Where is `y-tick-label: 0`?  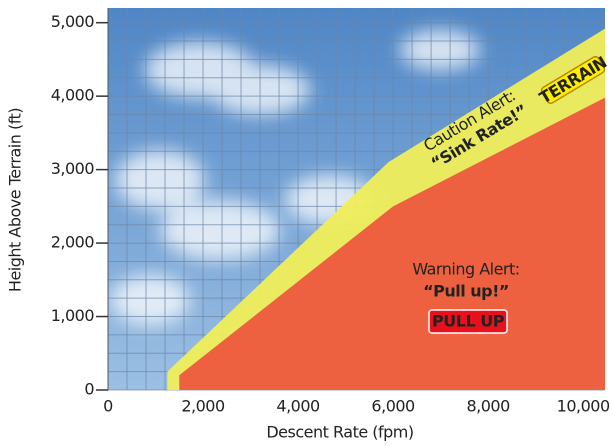 y-tick-label: 0 is located at coordinates (89, 389).